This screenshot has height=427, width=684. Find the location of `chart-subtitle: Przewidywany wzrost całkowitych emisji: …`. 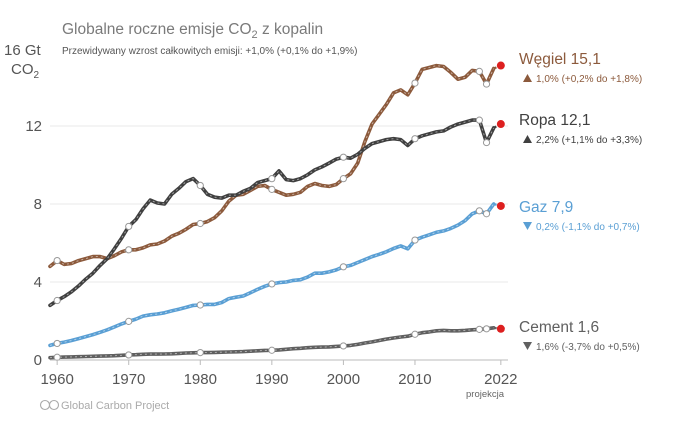

chart-subtitle: Przewidywany wzrost całkowitych emisji: … is located at coordinates (209, 51).